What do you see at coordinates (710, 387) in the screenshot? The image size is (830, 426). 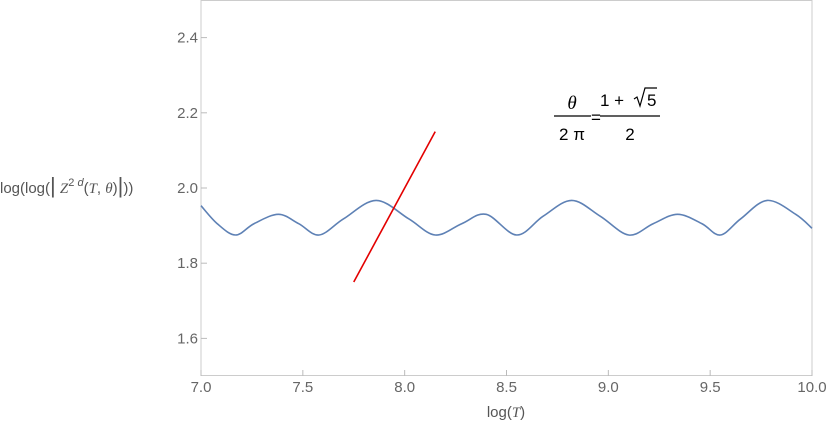 I see `x-tick-label: 9.5` at bounding box center [710, 387].